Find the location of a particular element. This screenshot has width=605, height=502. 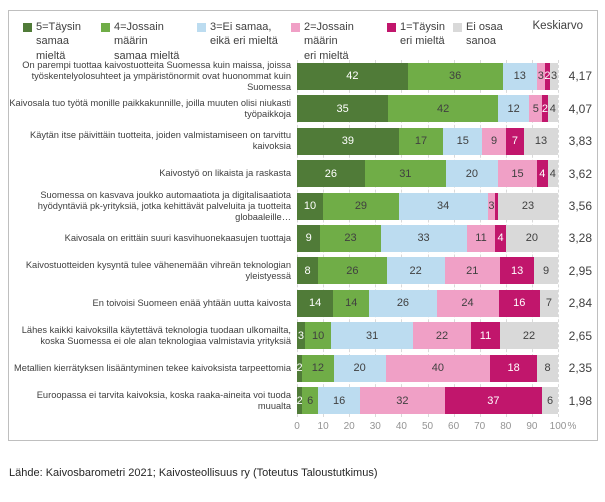

legend-item-label: 2=Jossain määrin eri mieltä is located at coordinates (329, 41).